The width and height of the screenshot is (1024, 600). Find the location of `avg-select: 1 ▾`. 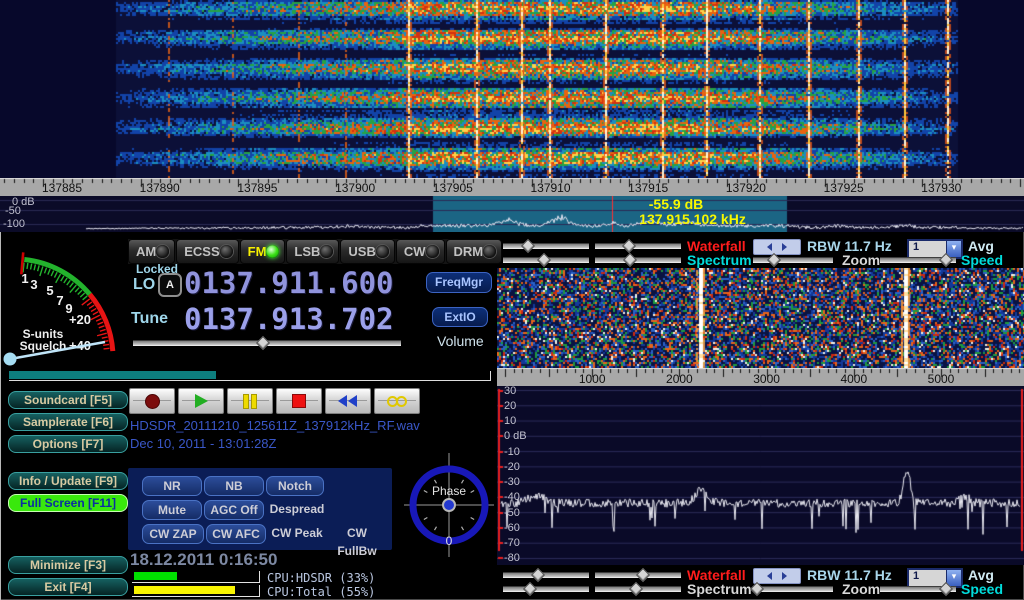

avg-select: 1 ▾ is located at coordinates (935, 578).